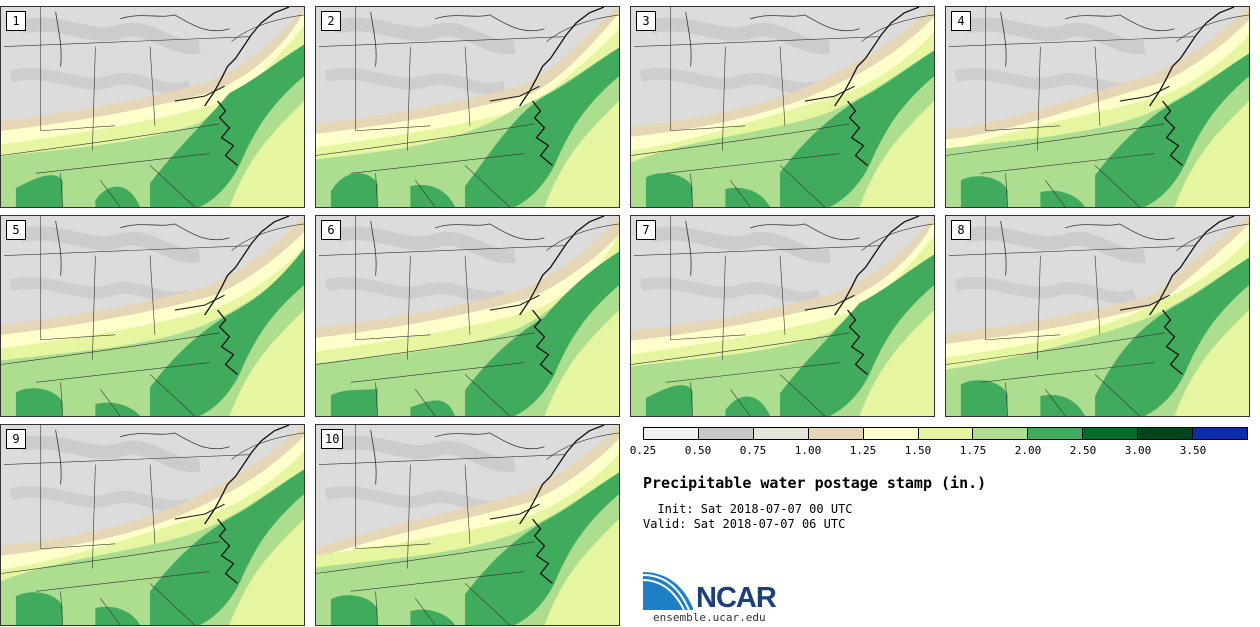  I want to click on ncar-swoosh-icon, so click(667, 591).